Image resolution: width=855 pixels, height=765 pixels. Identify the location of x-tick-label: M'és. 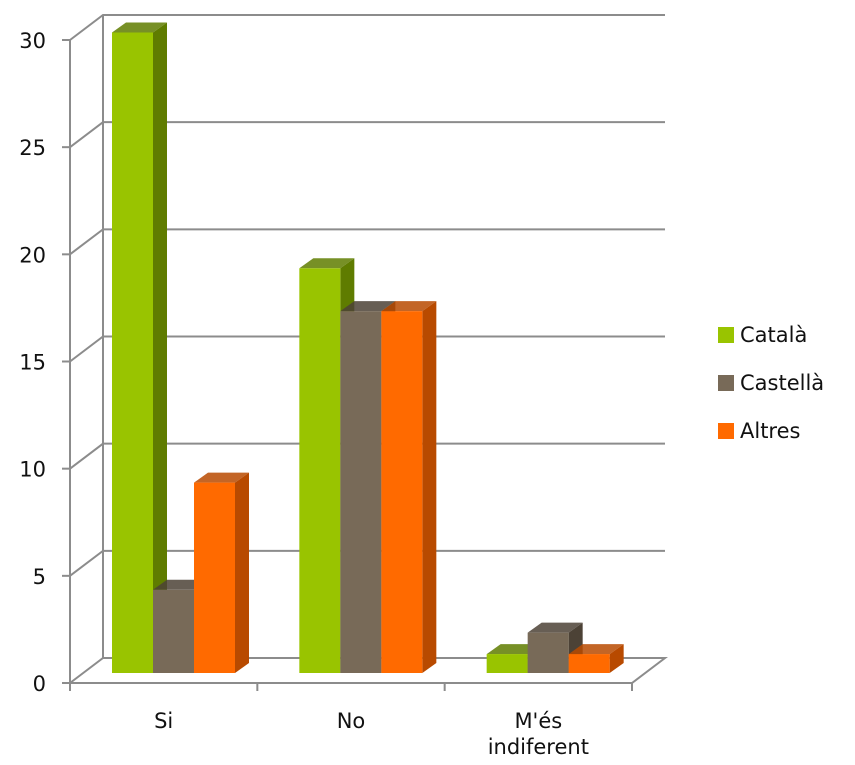
(538, 721).